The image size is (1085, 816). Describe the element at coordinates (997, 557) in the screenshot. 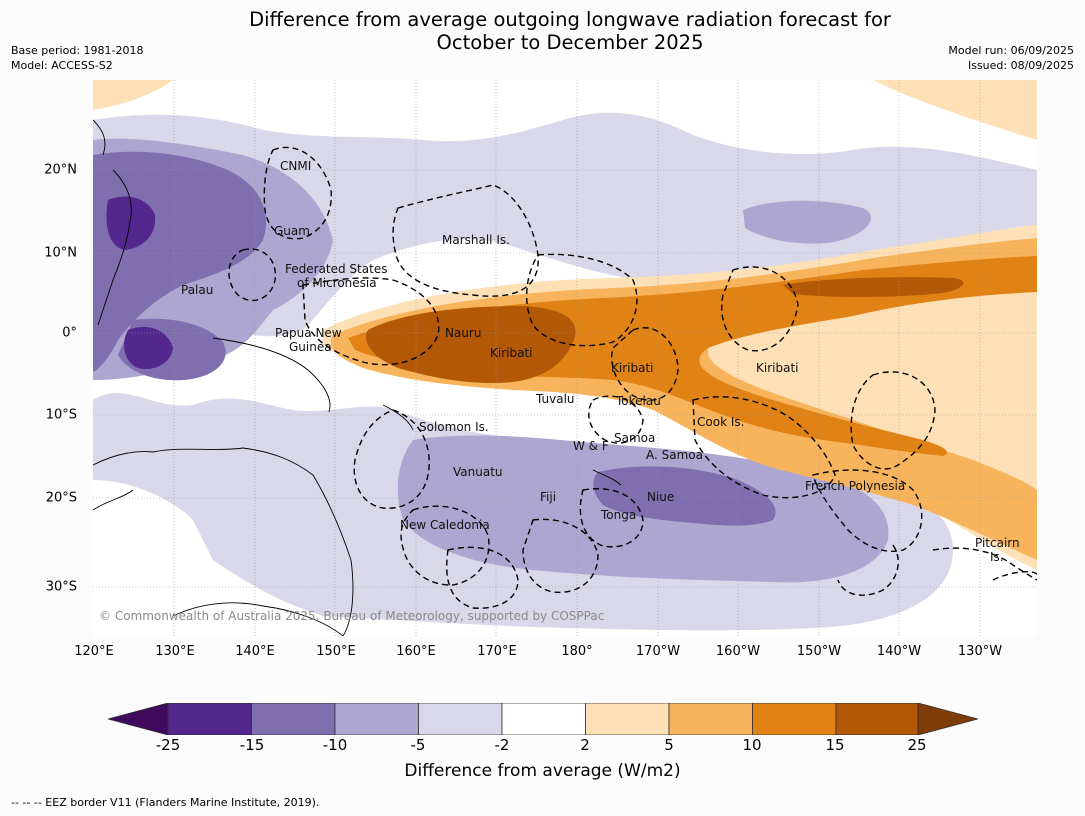

I see `label-pitcairn-2: Is.` at that location.